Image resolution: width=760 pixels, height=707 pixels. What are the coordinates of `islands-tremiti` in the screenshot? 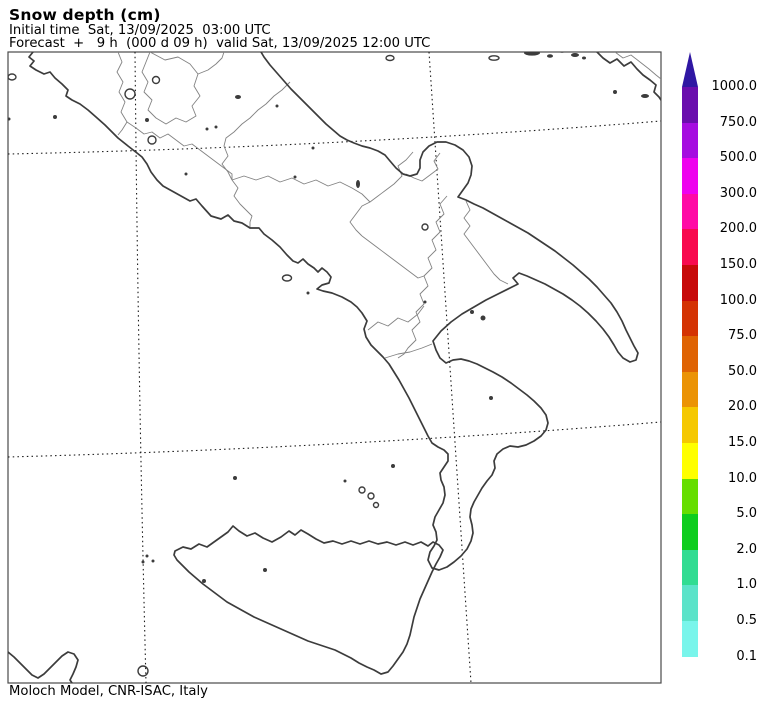 It's located at (390, 58).